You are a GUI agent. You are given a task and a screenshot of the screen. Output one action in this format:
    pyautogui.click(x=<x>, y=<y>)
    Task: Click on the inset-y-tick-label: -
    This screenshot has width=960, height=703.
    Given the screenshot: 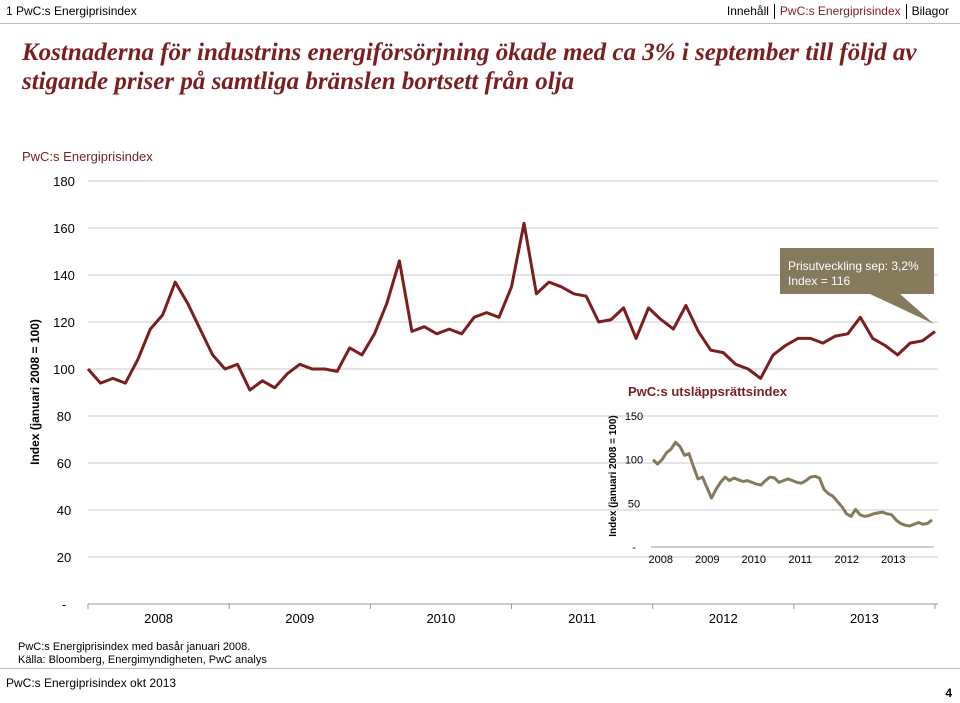 What is the action you would take?
    pyautogui.click(x=634, y=548)
    